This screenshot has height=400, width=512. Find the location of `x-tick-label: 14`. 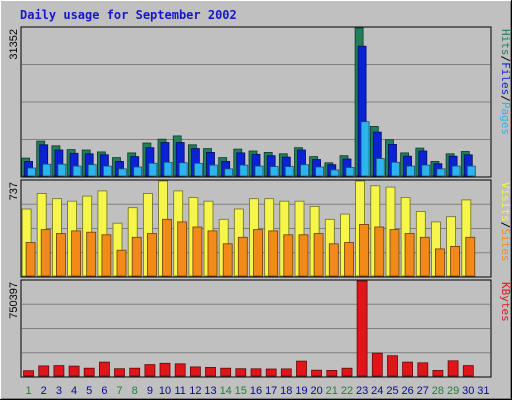

x-tick-label: 14 is located at coordinates (226, 391).